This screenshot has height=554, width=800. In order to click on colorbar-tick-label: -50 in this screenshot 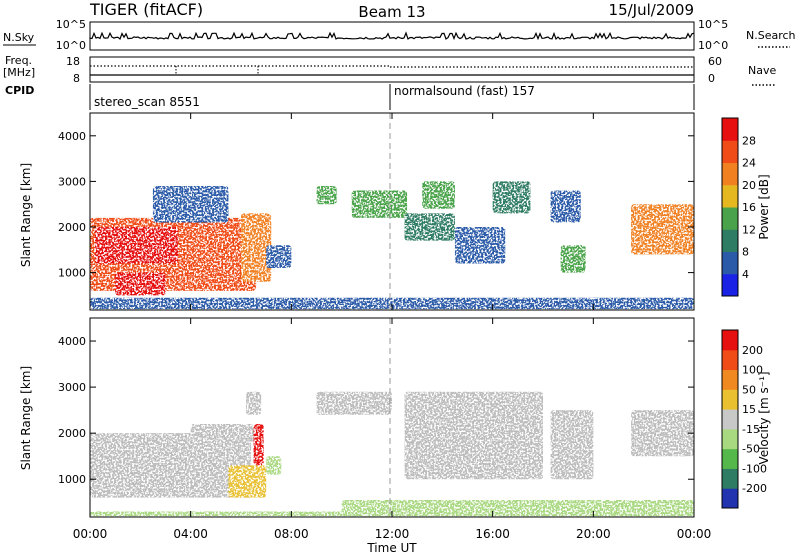, I will do `click(751, 449)`.